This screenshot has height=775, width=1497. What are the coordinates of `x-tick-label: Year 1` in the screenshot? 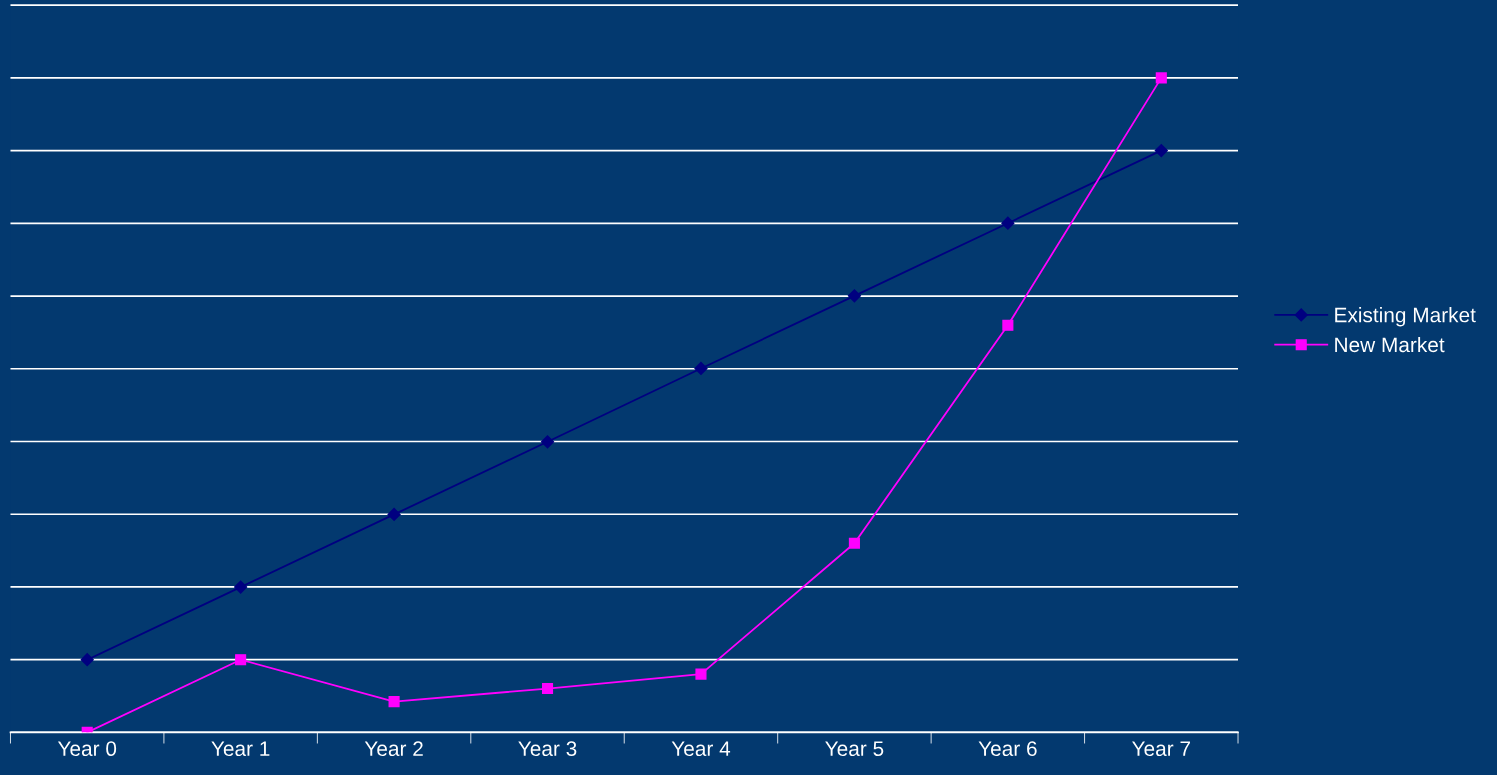 It's located at (240, 749).